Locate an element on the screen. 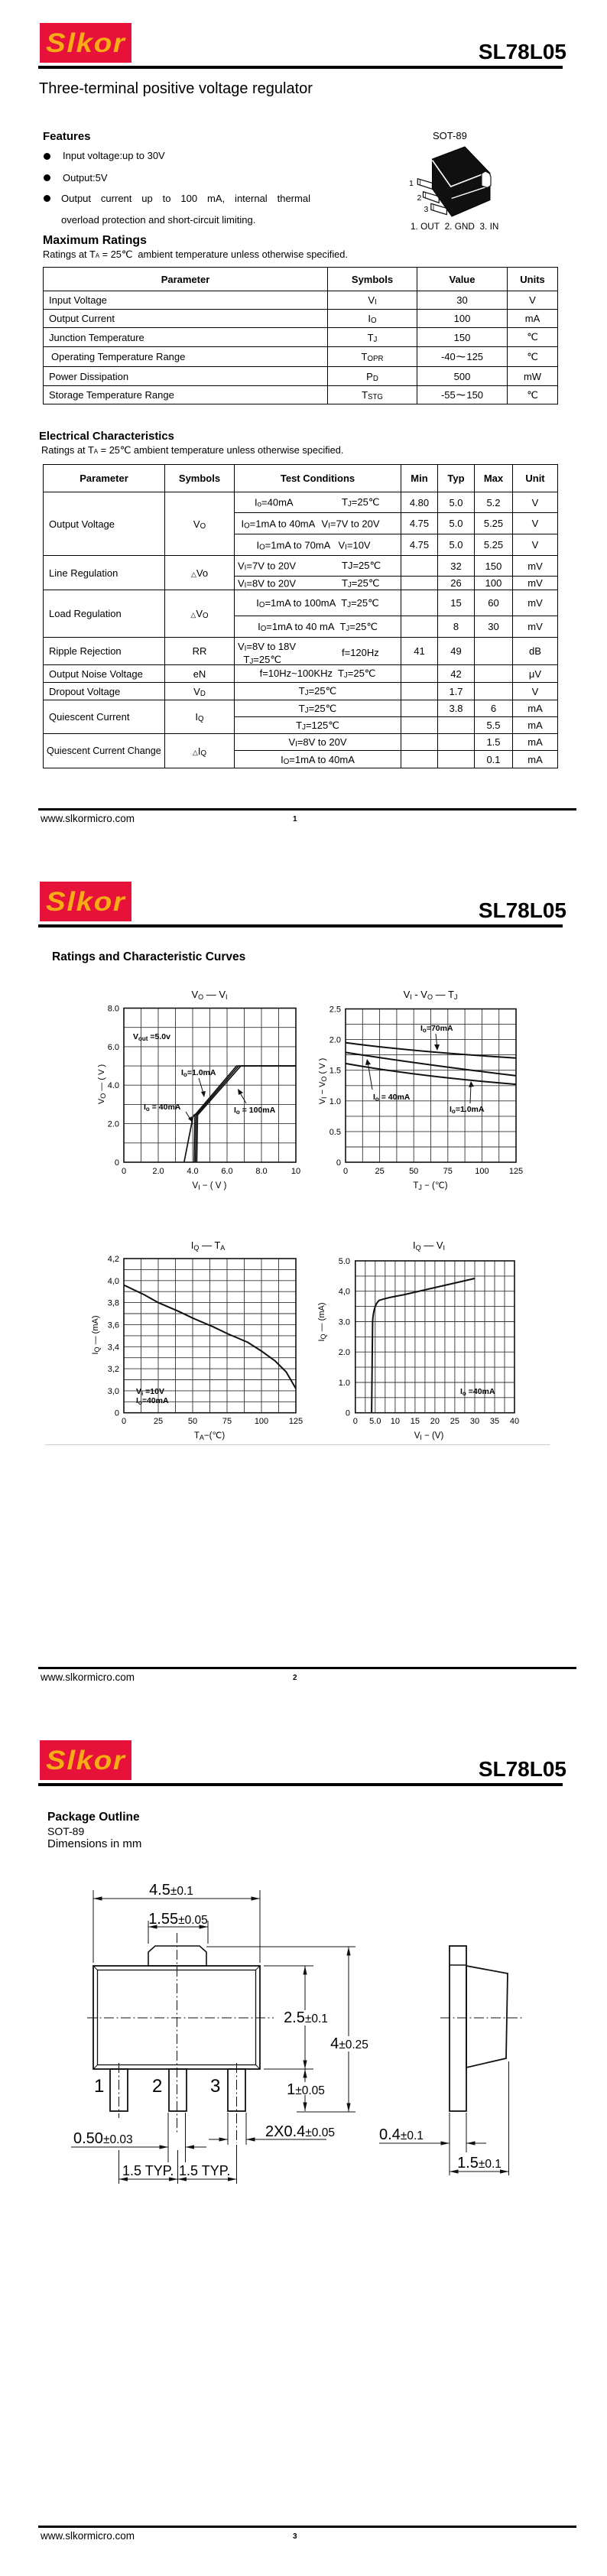  svg-text: 30 is located at coordinates (474, 1422).